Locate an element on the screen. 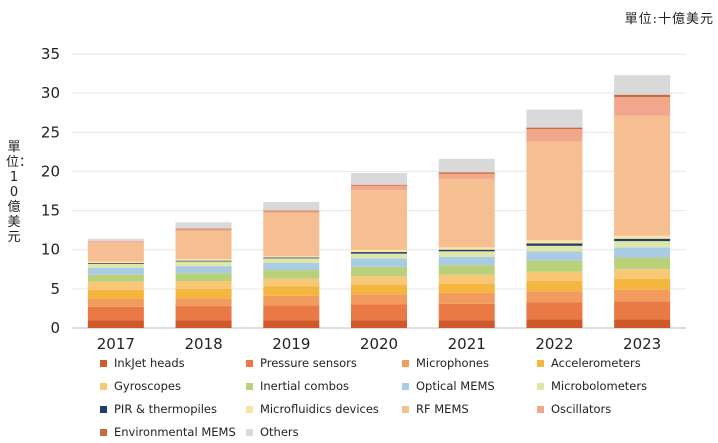 The image size is (718, 443). legend-item: Microfluidics devices is located at coordinates (312, 409).